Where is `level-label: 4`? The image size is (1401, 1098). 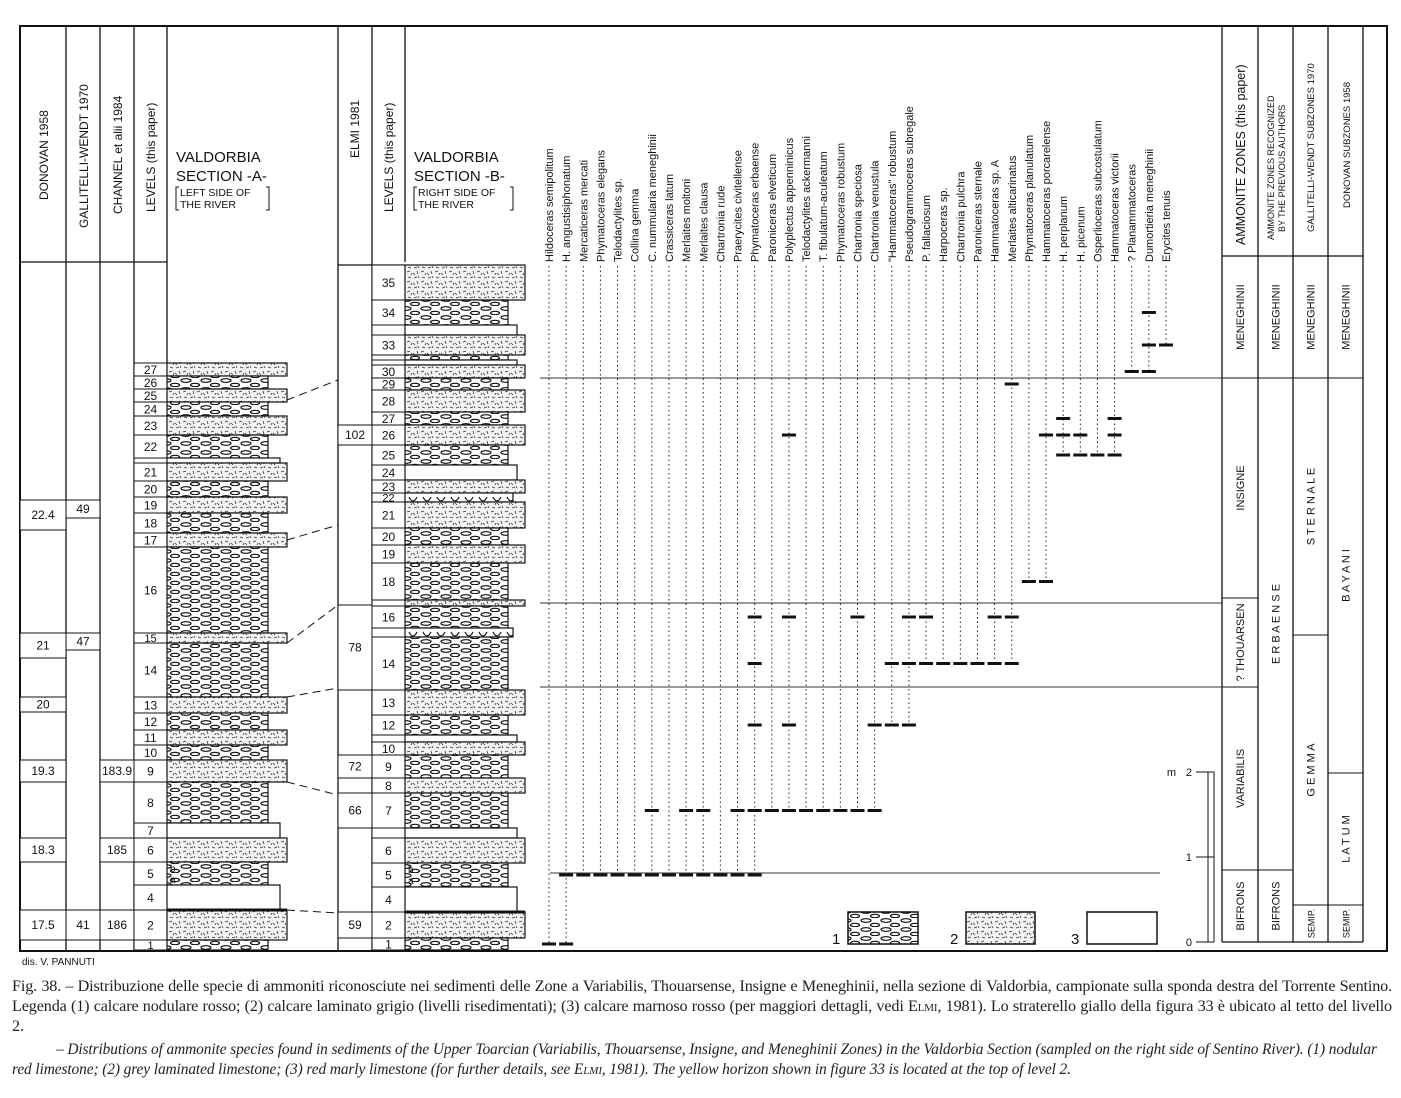
level-label: 4 is located at coordinates (150, 898).